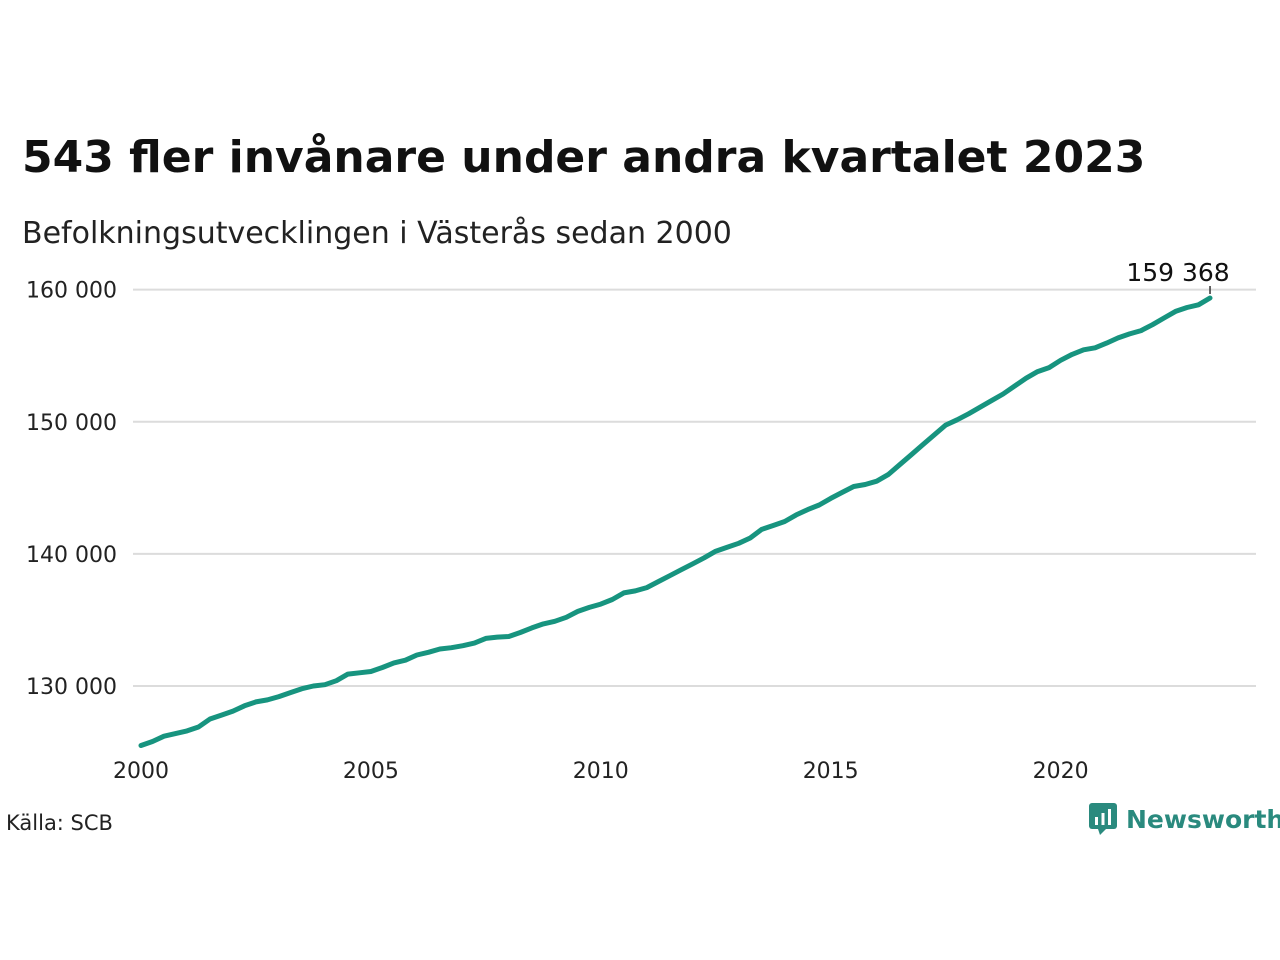  I want to click on y-tick-label: 160 000, so click(71, 291).